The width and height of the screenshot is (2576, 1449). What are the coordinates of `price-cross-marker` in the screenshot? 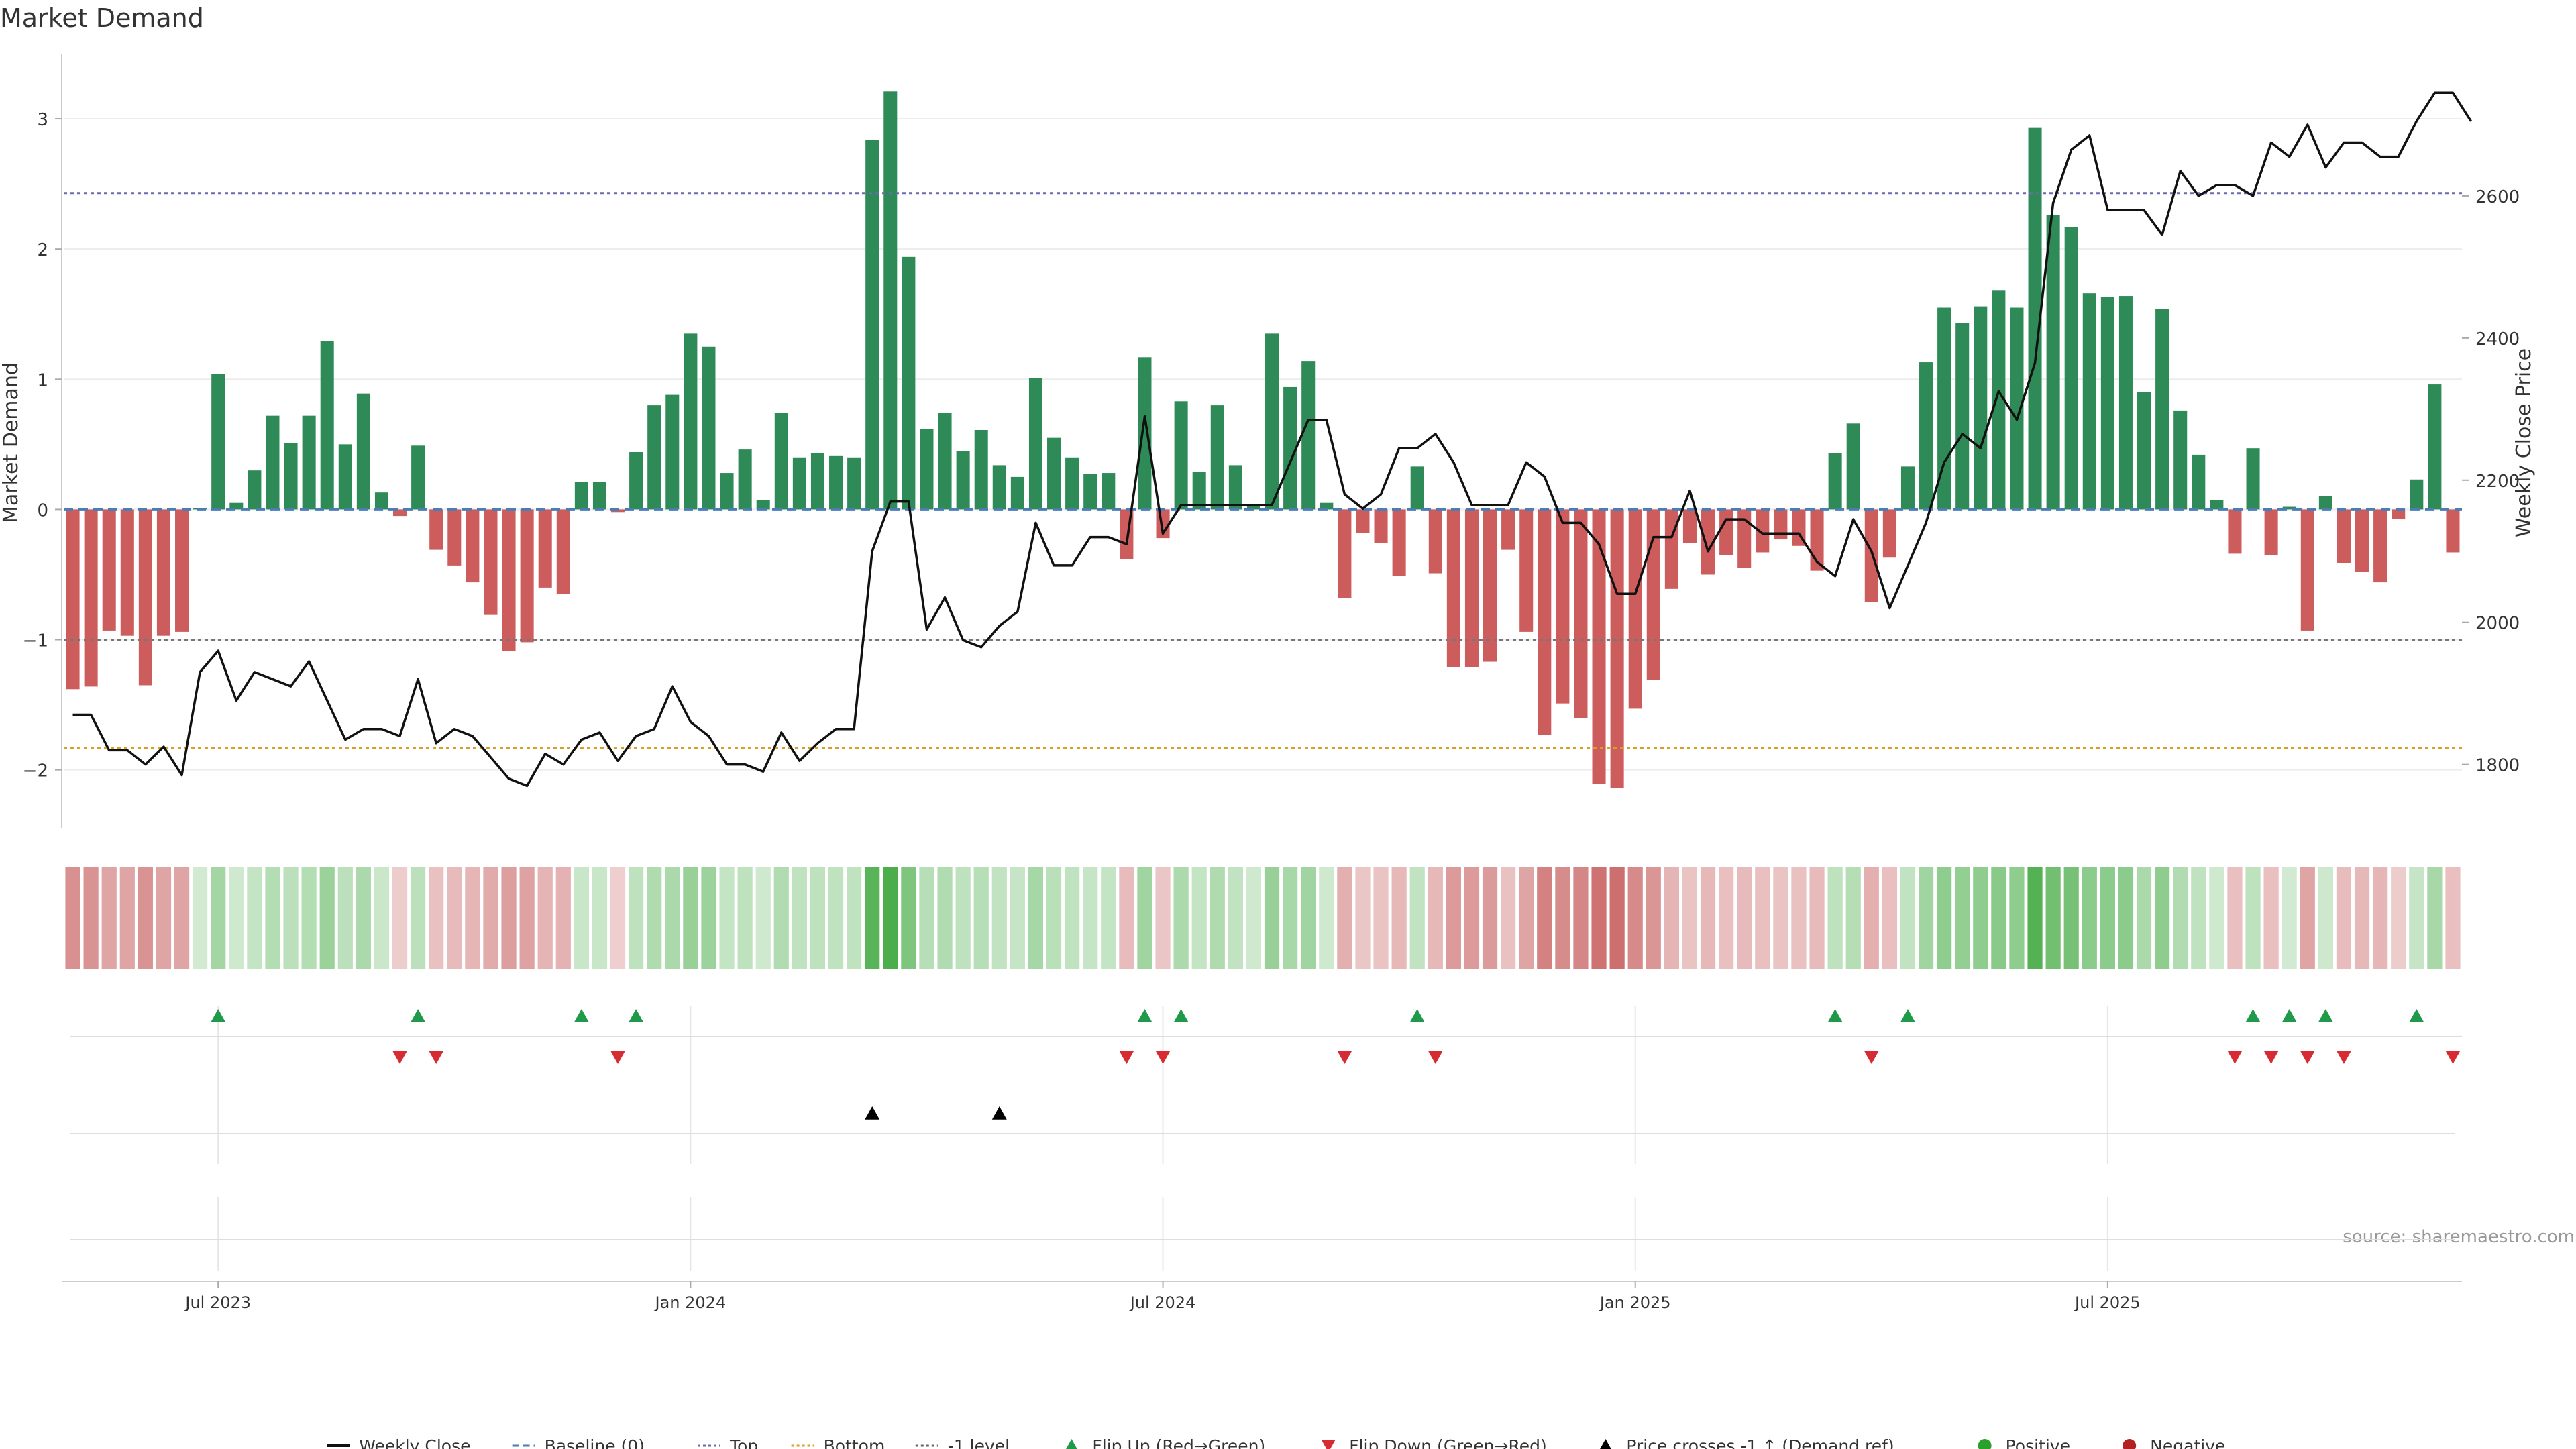 It's located at (999, 1113).